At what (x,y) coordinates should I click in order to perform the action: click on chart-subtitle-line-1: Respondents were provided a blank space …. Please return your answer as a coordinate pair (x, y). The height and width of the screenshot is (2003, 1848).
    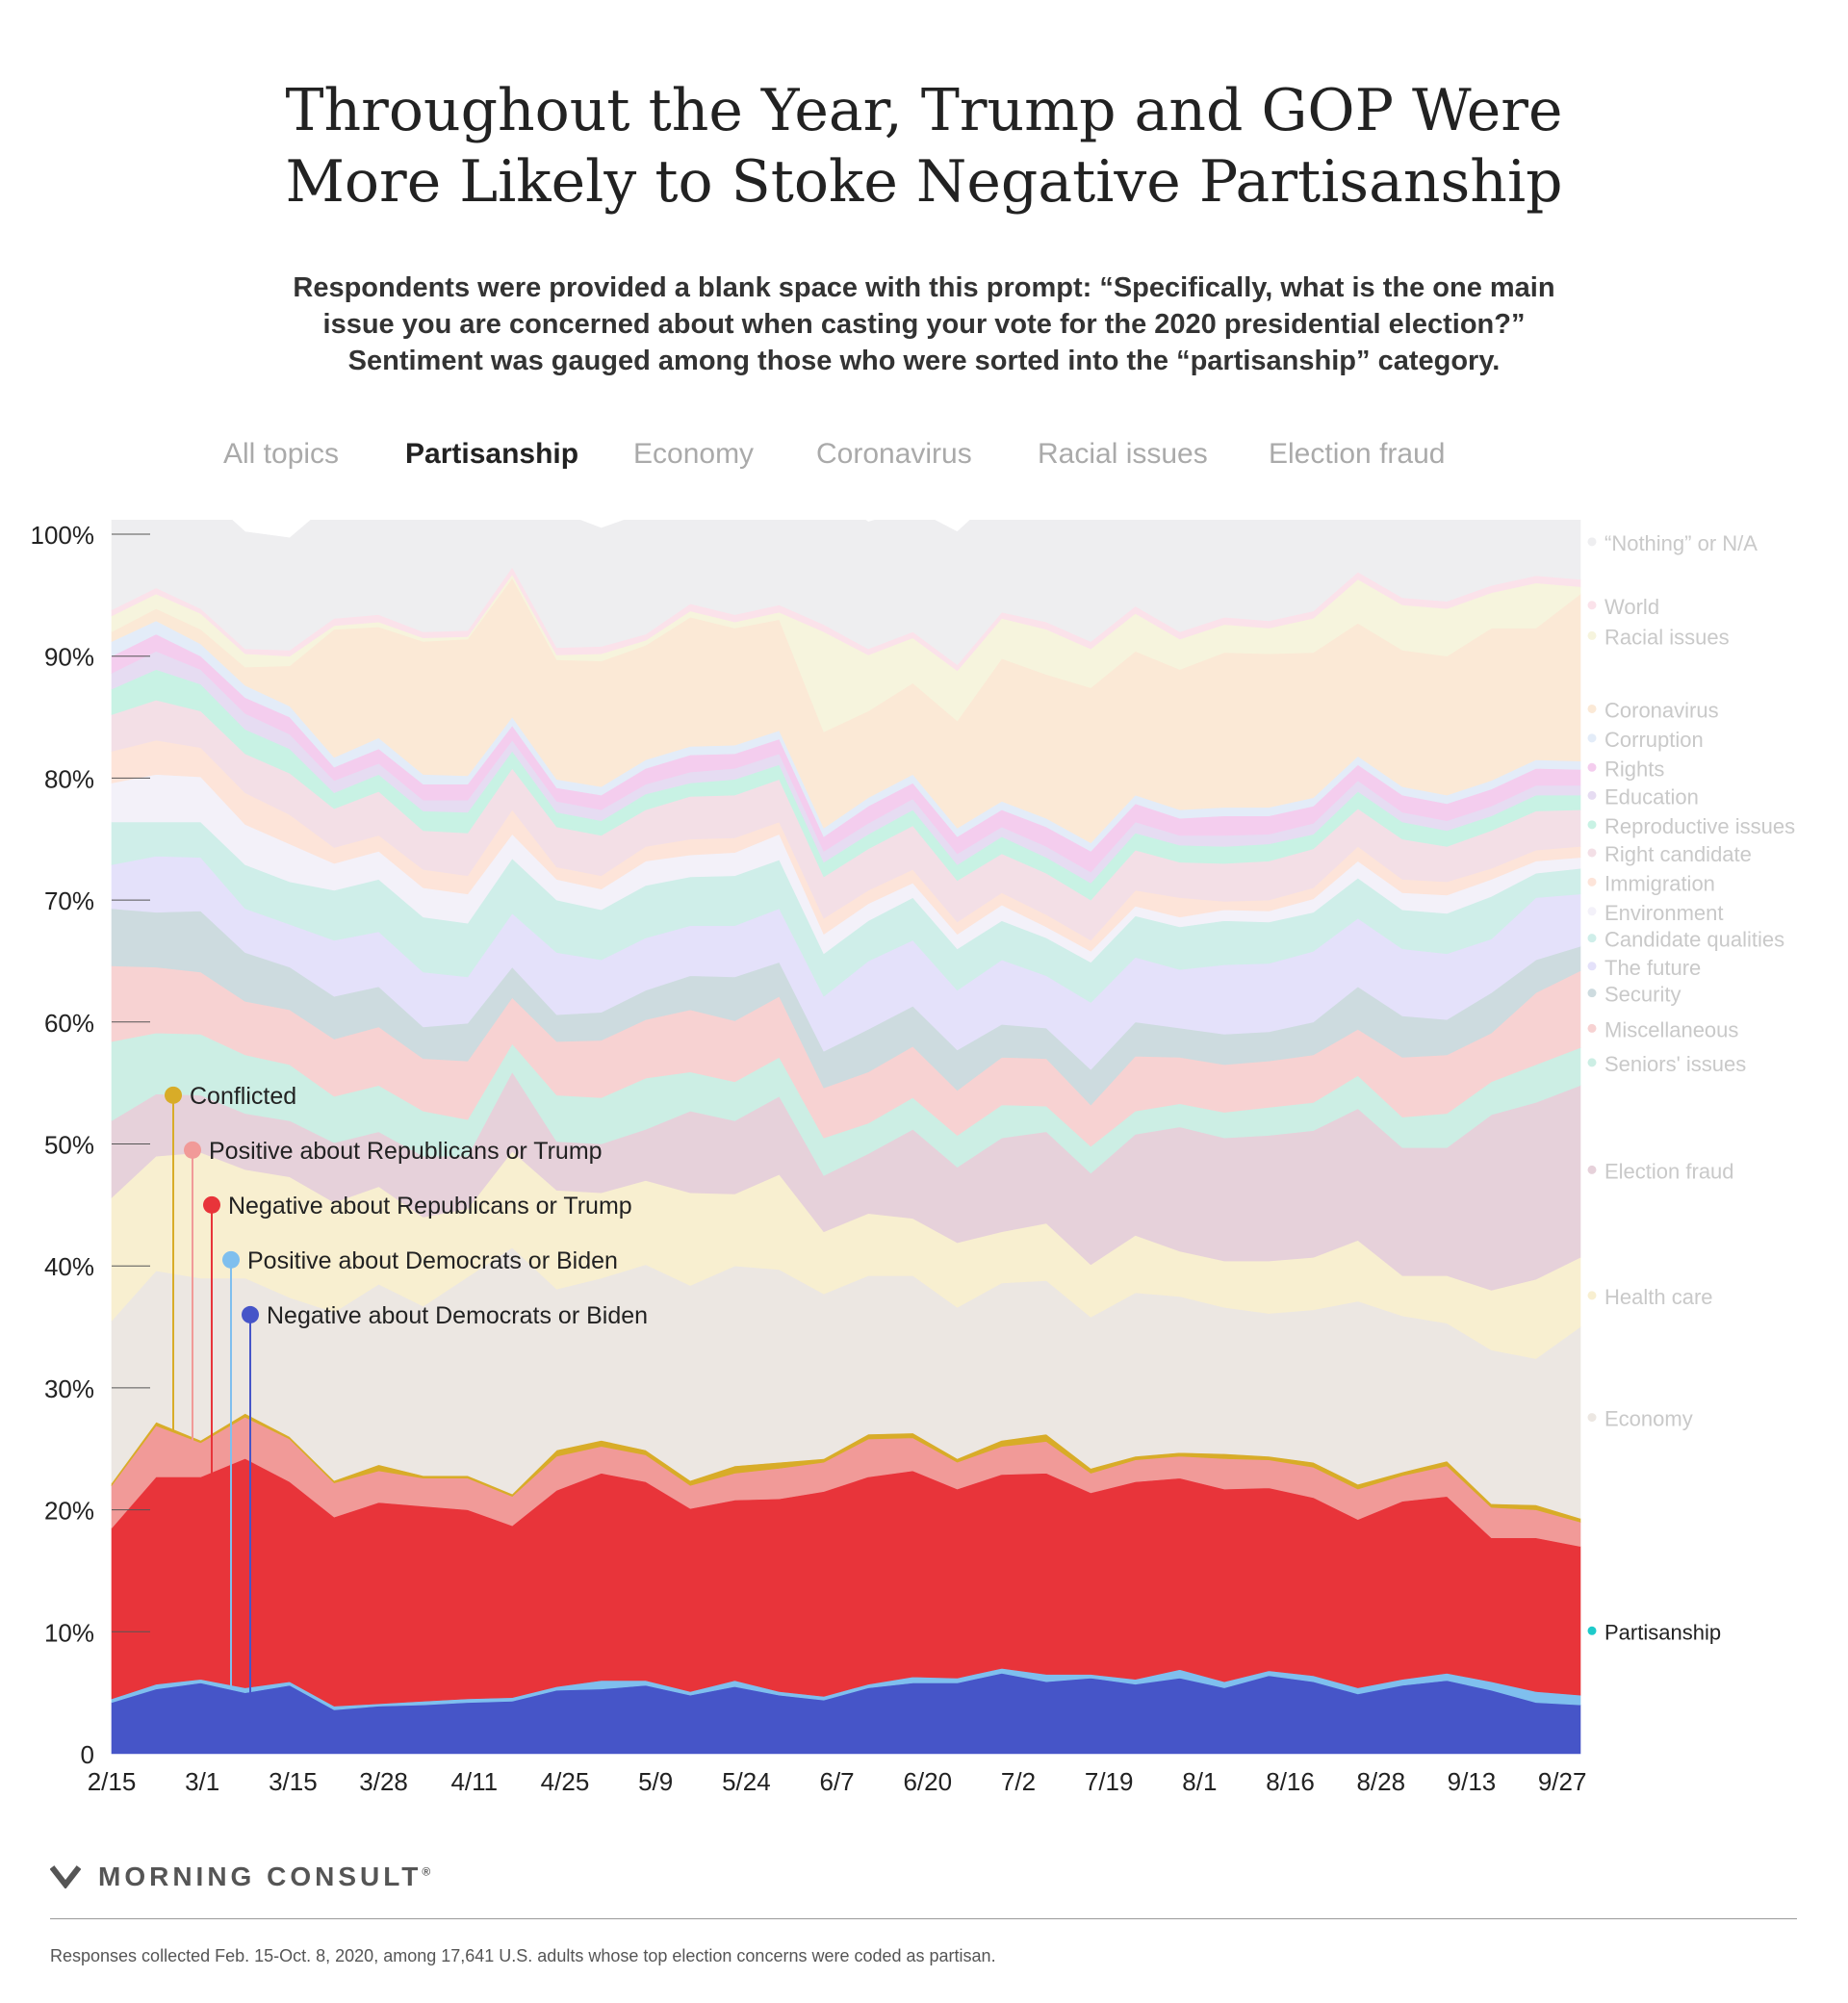
    Looking at the image, I should click on (924, 288).